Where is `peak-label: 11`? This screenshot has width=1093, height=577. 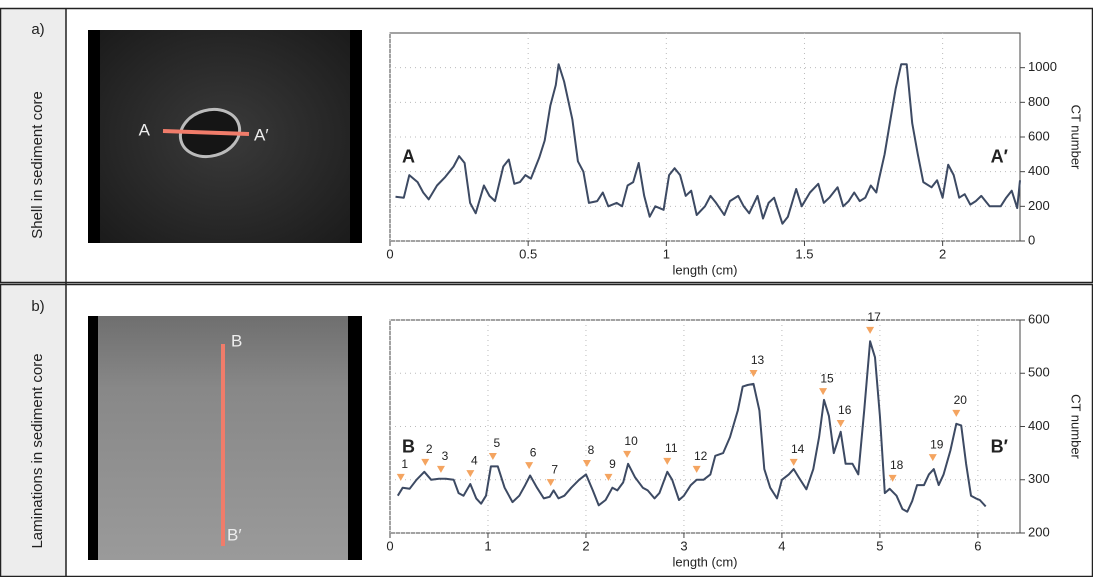
peak-label: 11 is located at coordinates (671, 448).